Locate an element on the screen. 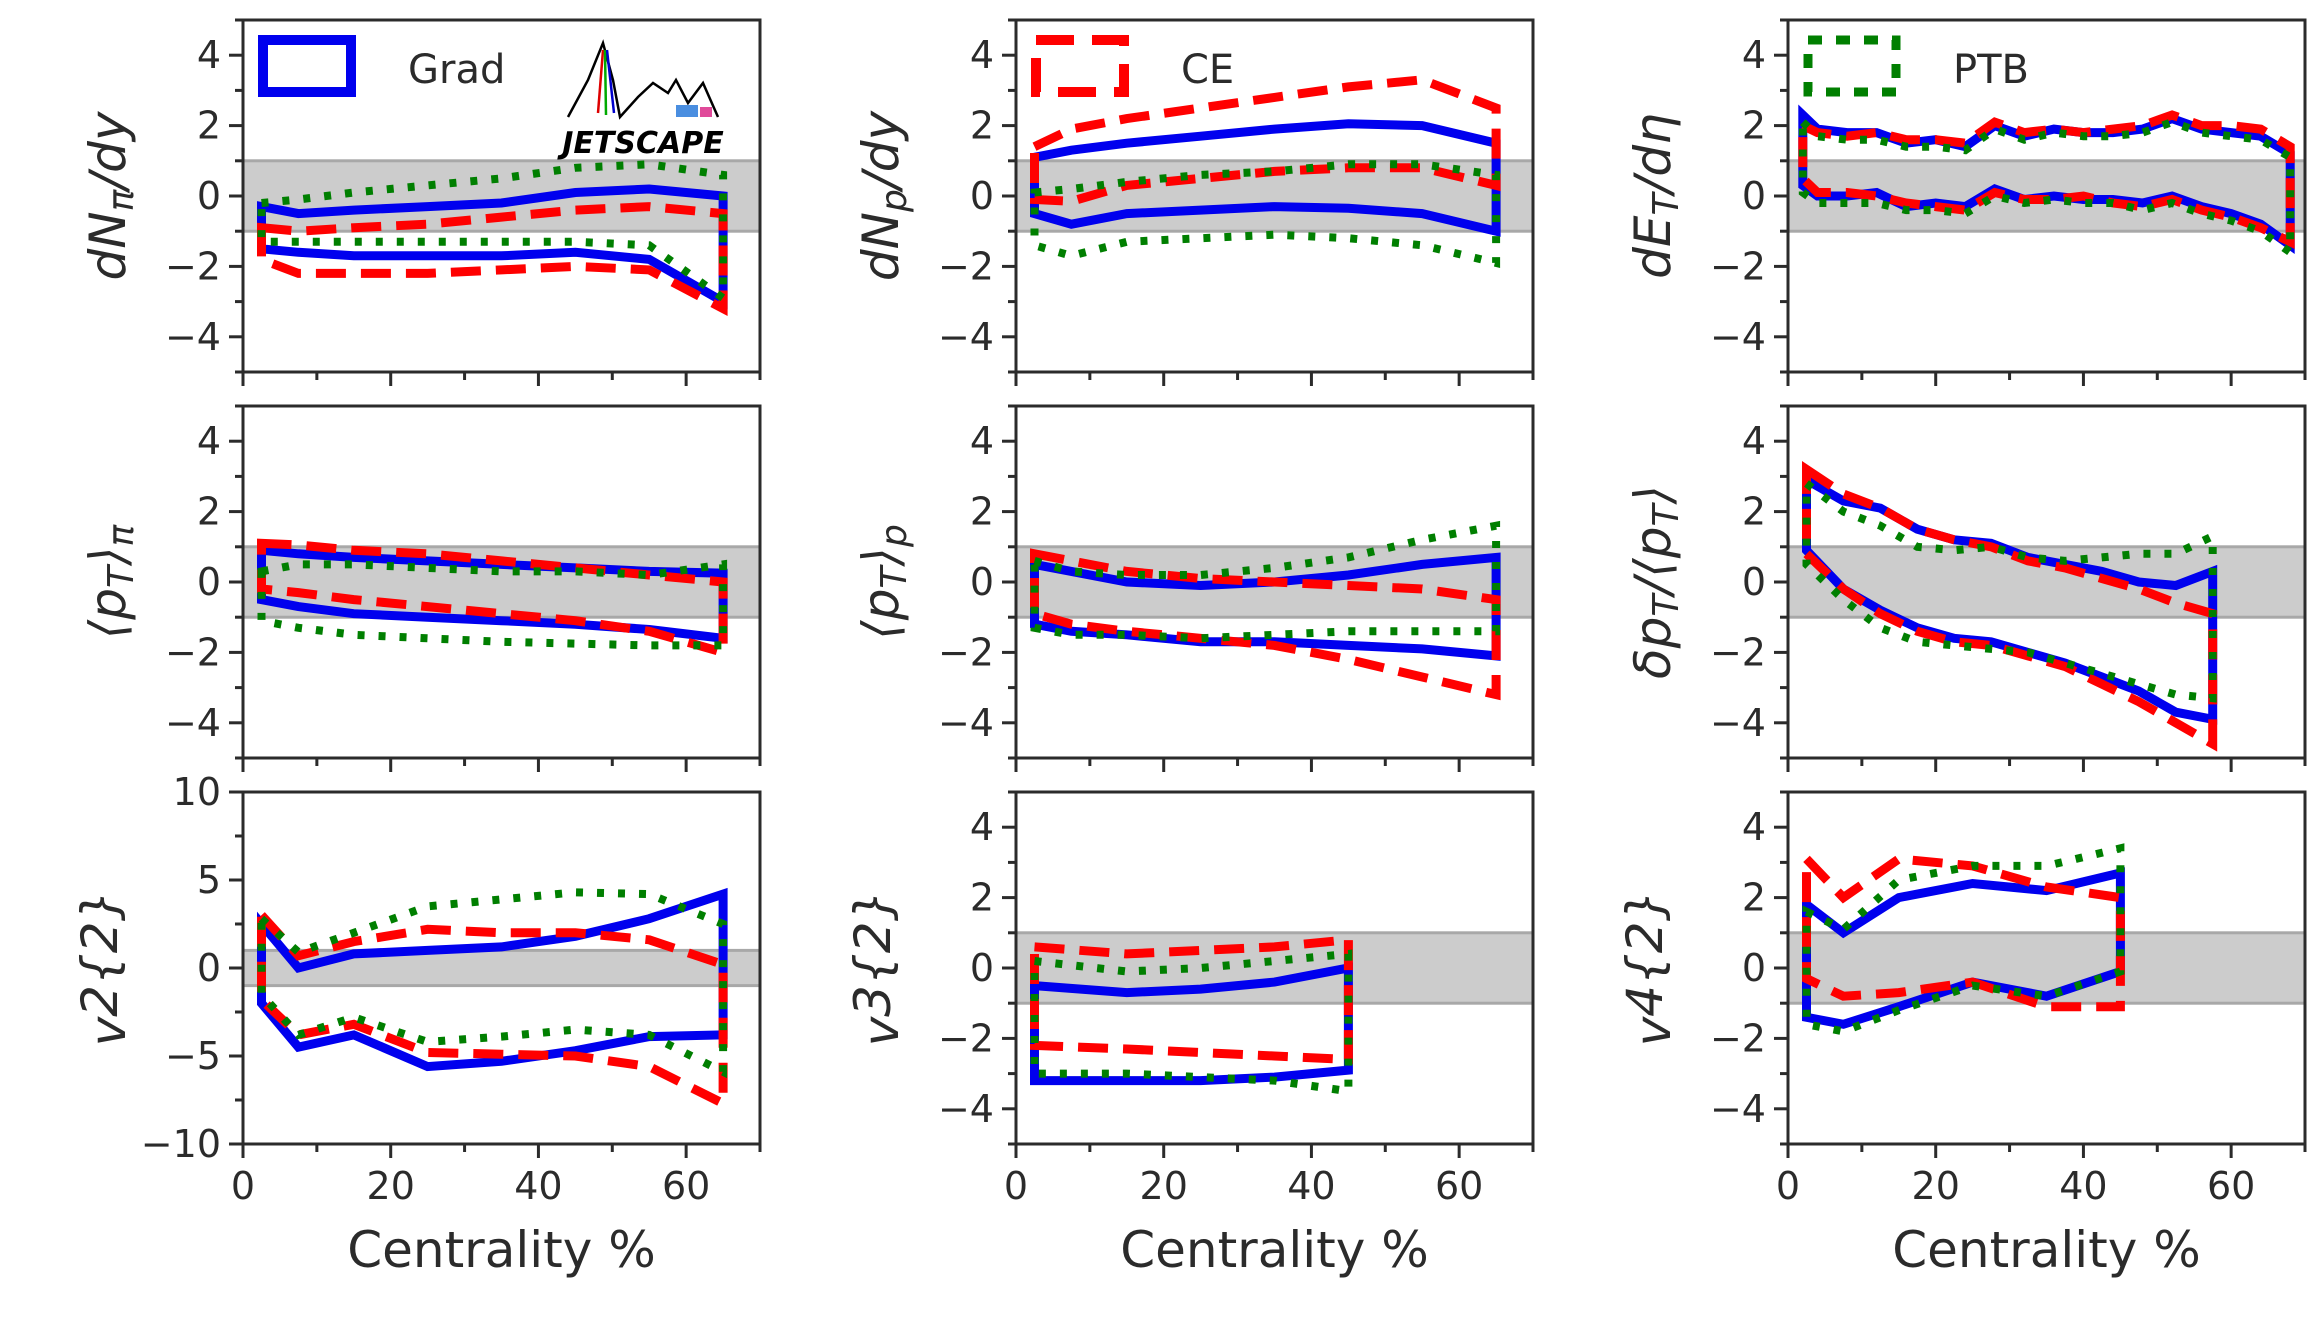 This screenshot has width=2319, height=1322. logo-red-jet is located at coordinates (600, 81).